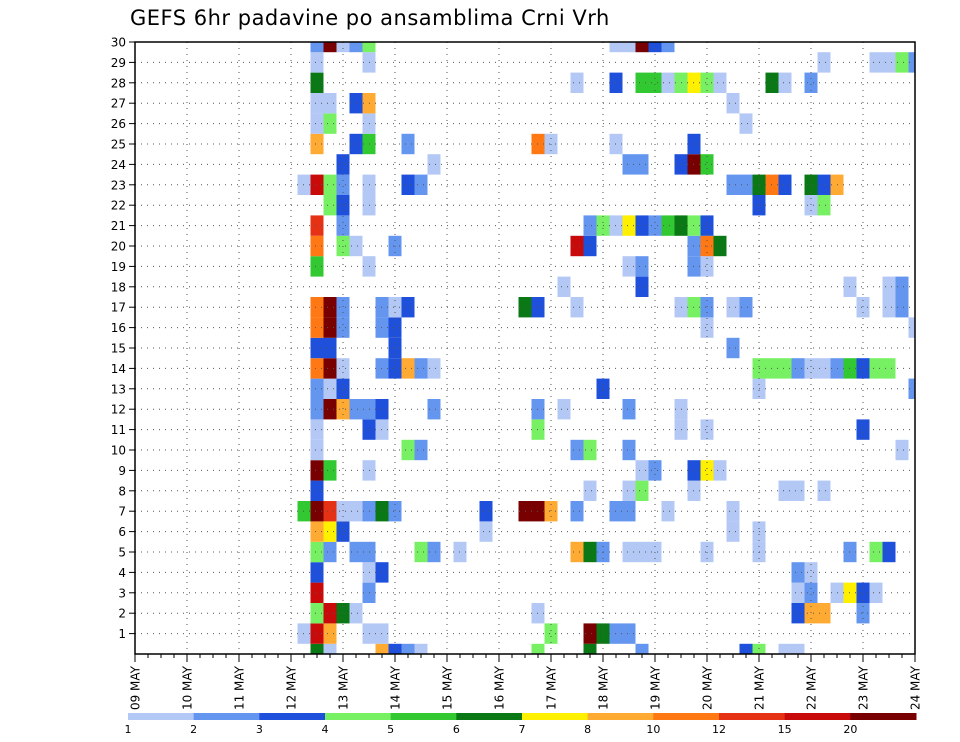 This screenshot has height=742, width=960. Describe the element at coordinates (344, 687) in the screenshot. I see `x-tick-label: 13 MAY` at that location.